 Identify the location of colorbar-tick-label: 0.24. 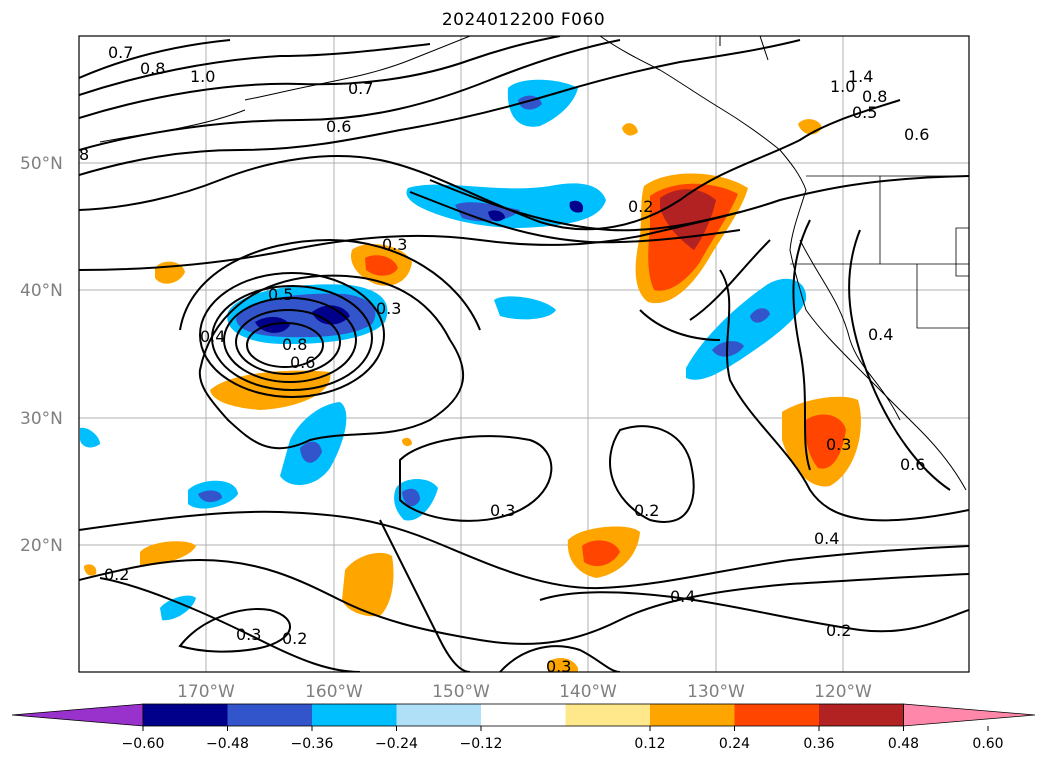
(734, 744).